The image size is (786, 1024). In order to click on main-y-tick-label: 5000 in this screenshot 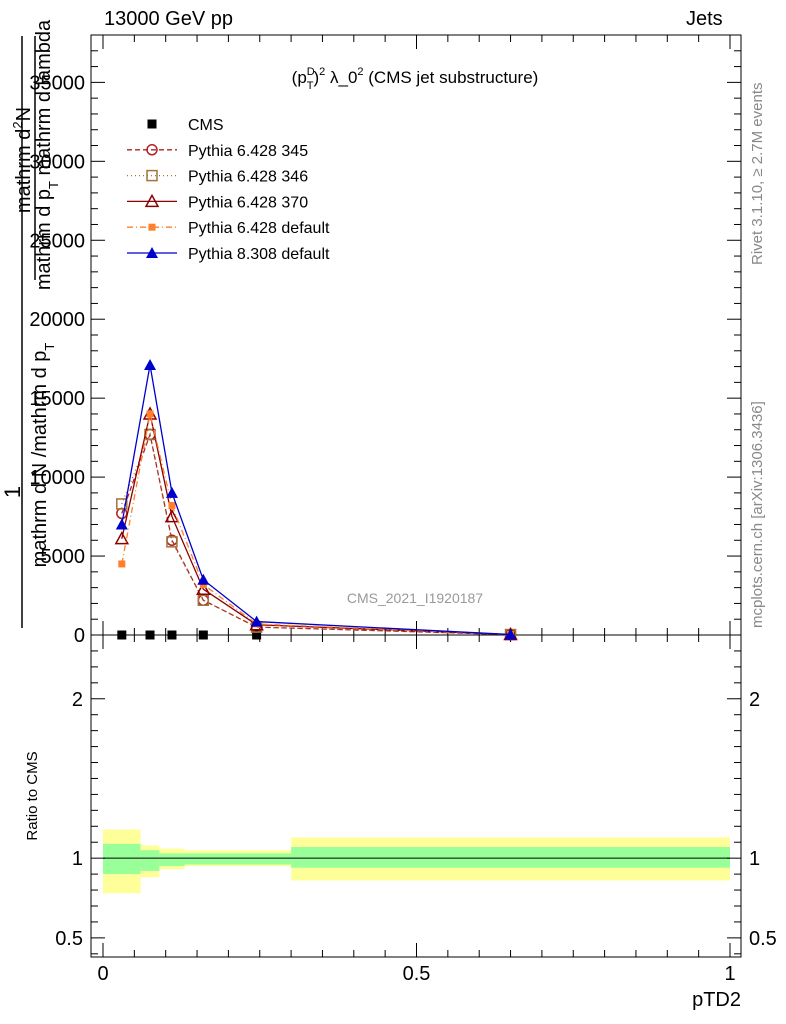, I will do `click(63, 557)`.